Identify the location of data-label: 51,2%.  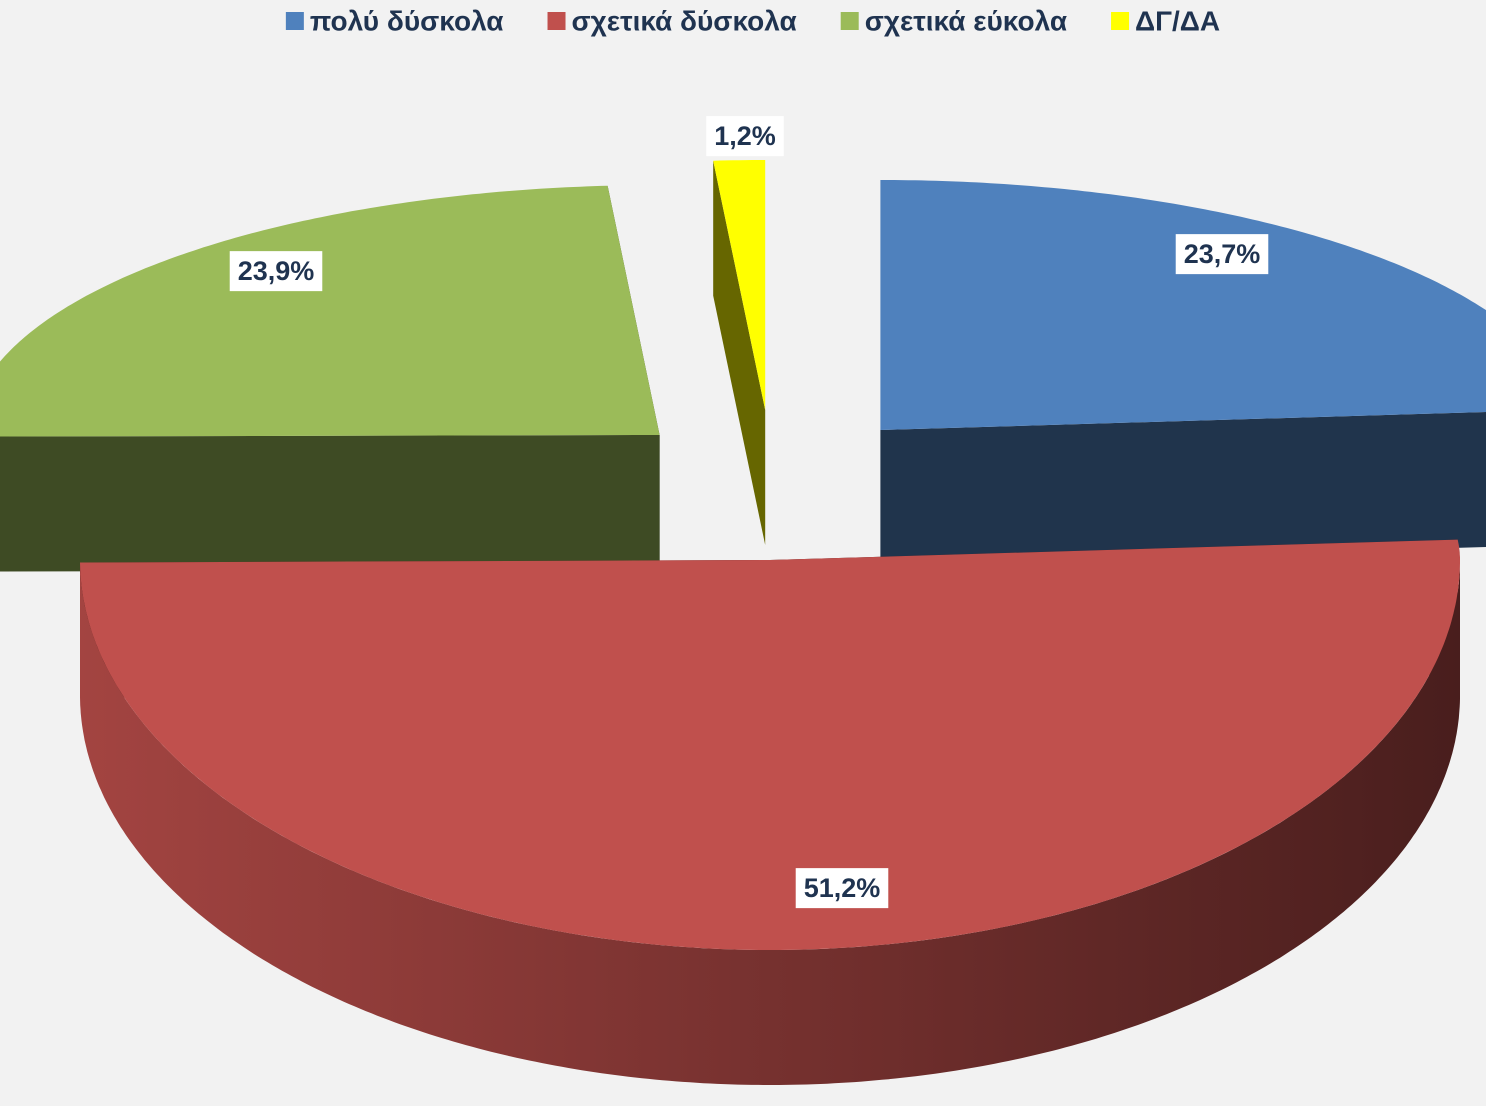
(842, 888).